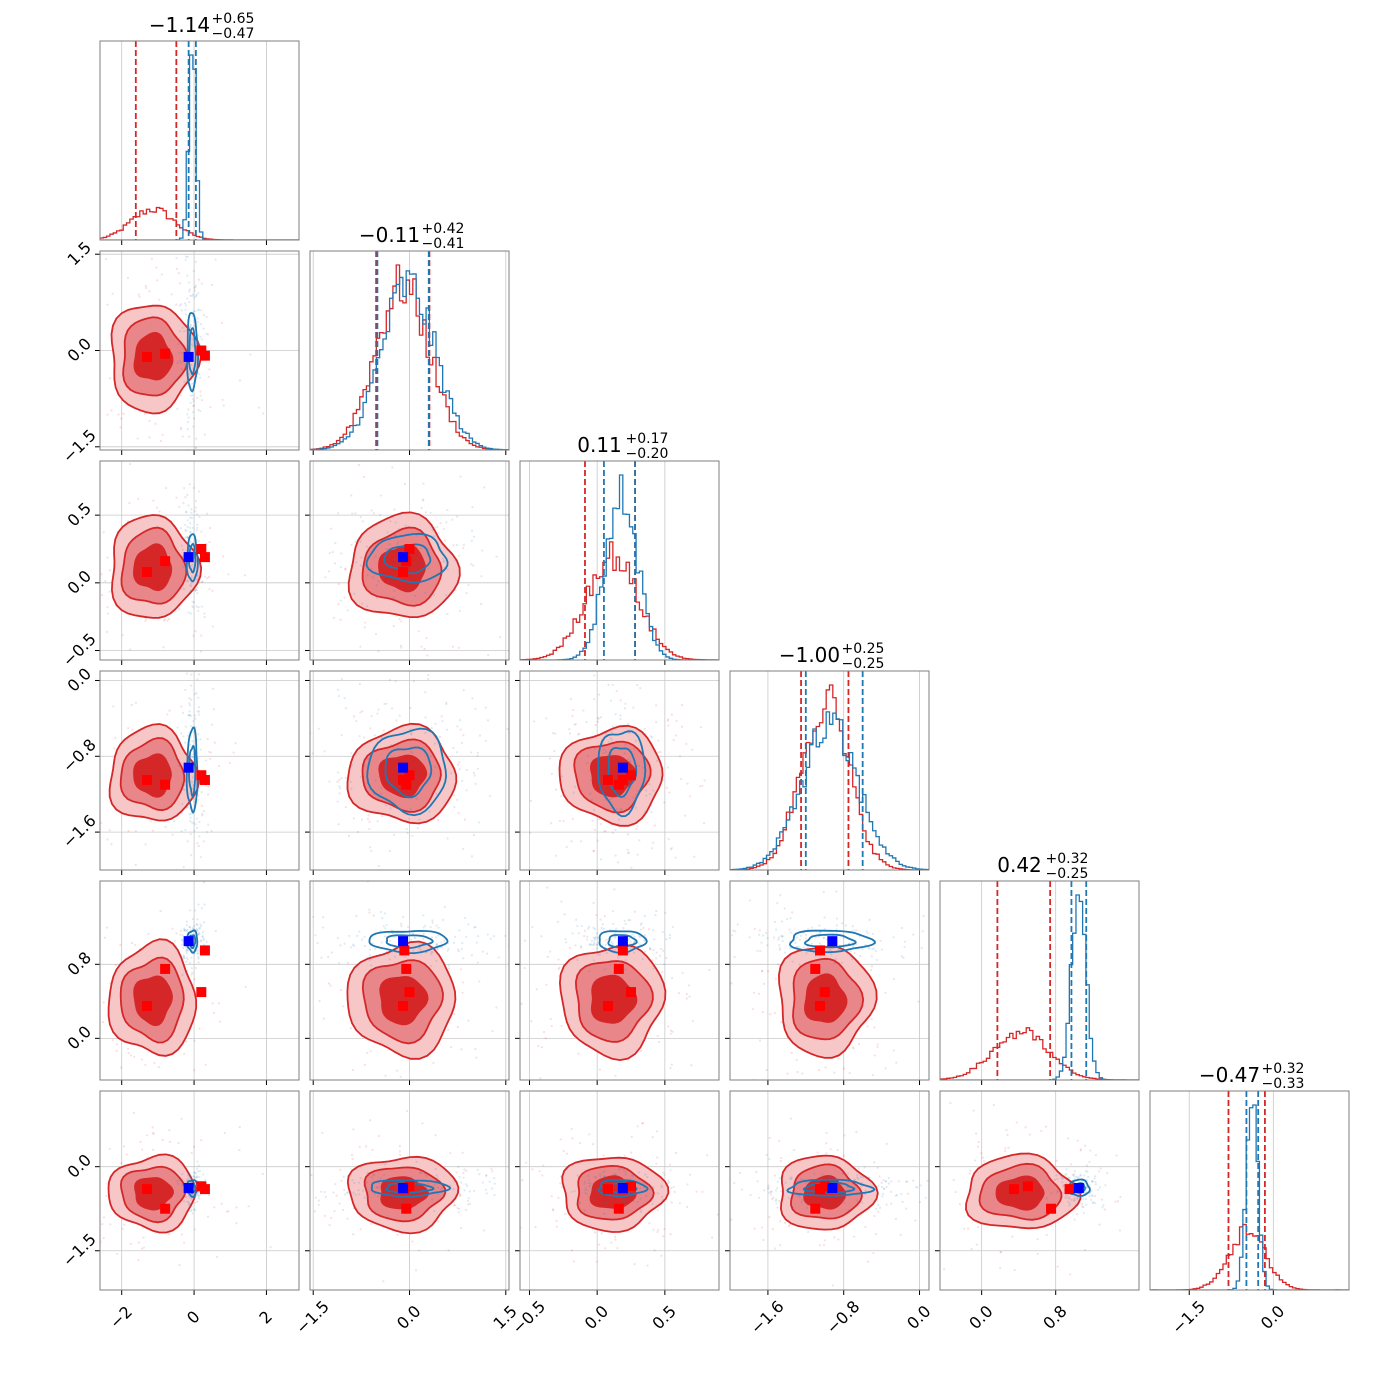 The height and width of the screenshot is (1390, 1390). I want to click on joint-panel-5-4: 0.0 0.8, so click(1037, 1211).